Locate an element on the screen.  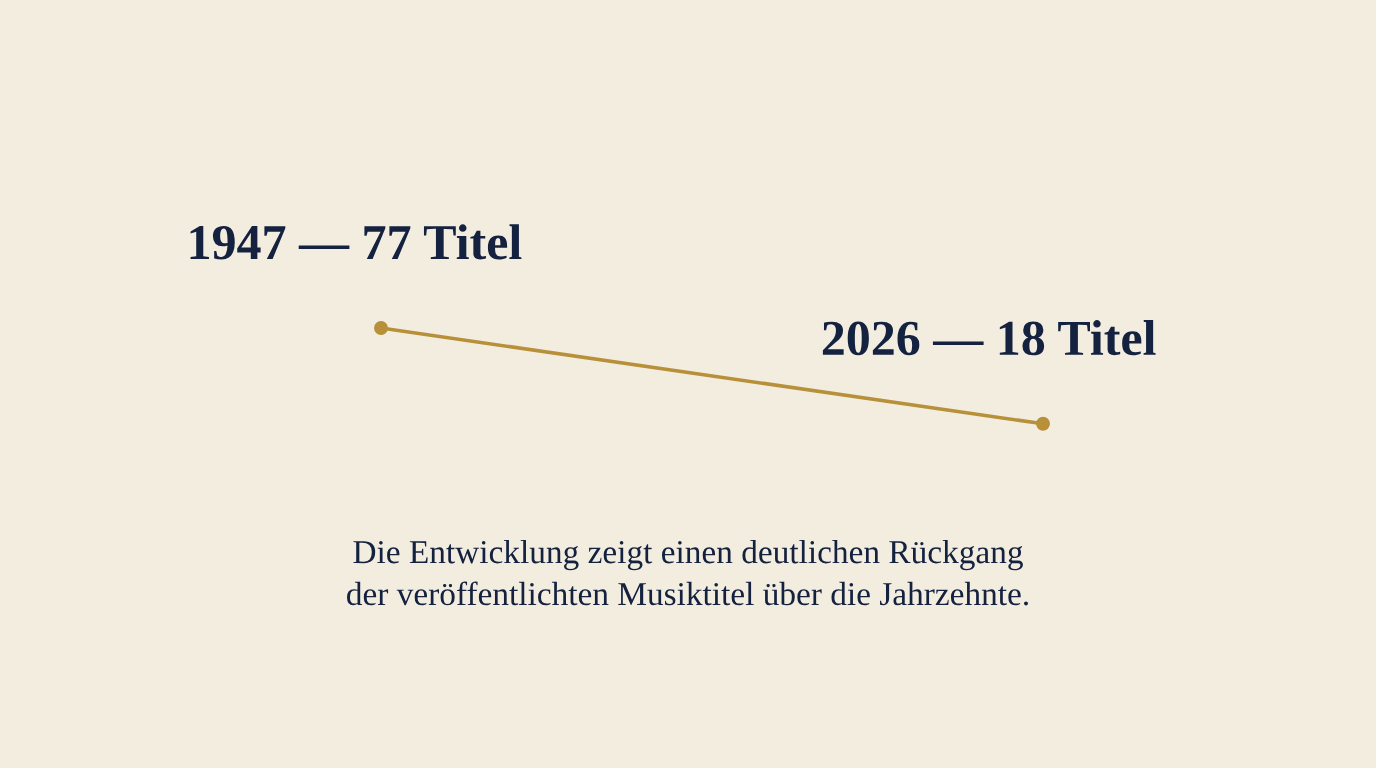
data-label: 1947 — 77 Titel is located at coordinates (356, 242).